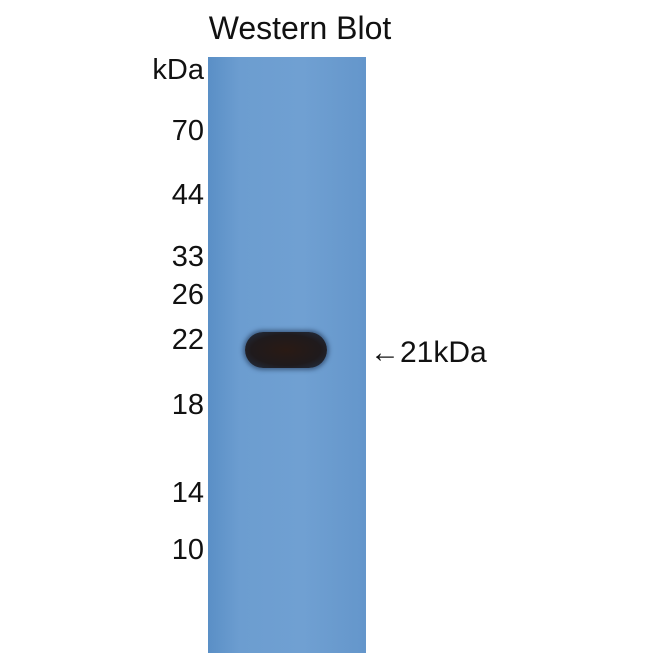 Image resolution: width=670 pixels, height=670 pixels. Describe the element at coordinates (428, 352) in the screenshot. I see `band-annotation: ←21kDa` at that location.